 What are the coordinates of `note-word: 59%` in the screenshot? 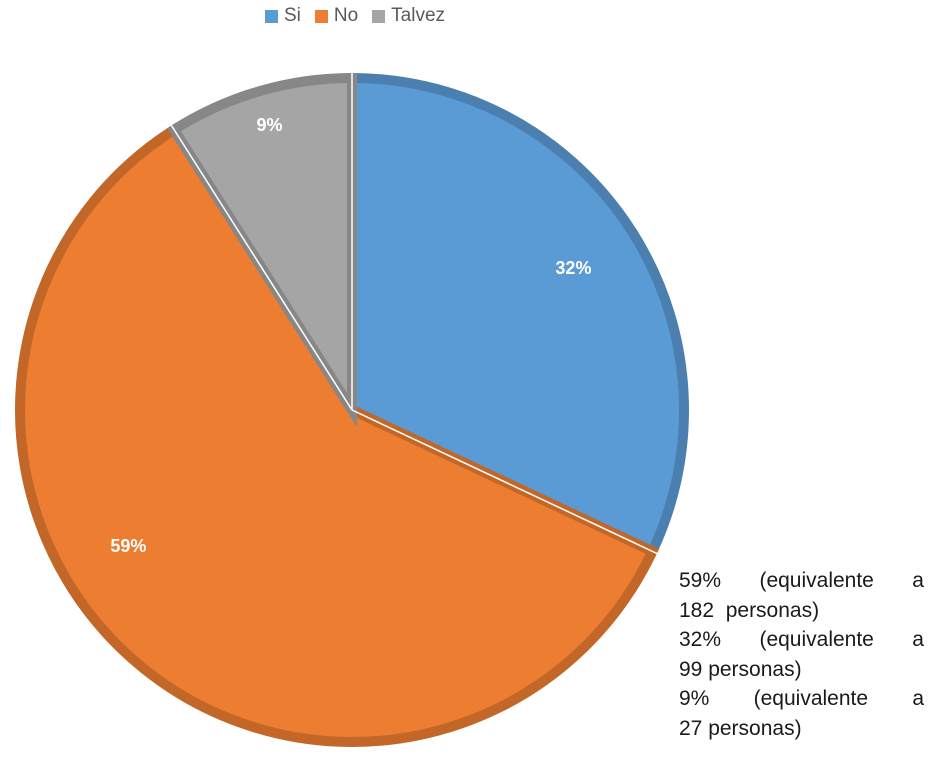 It's located at (700, 580).